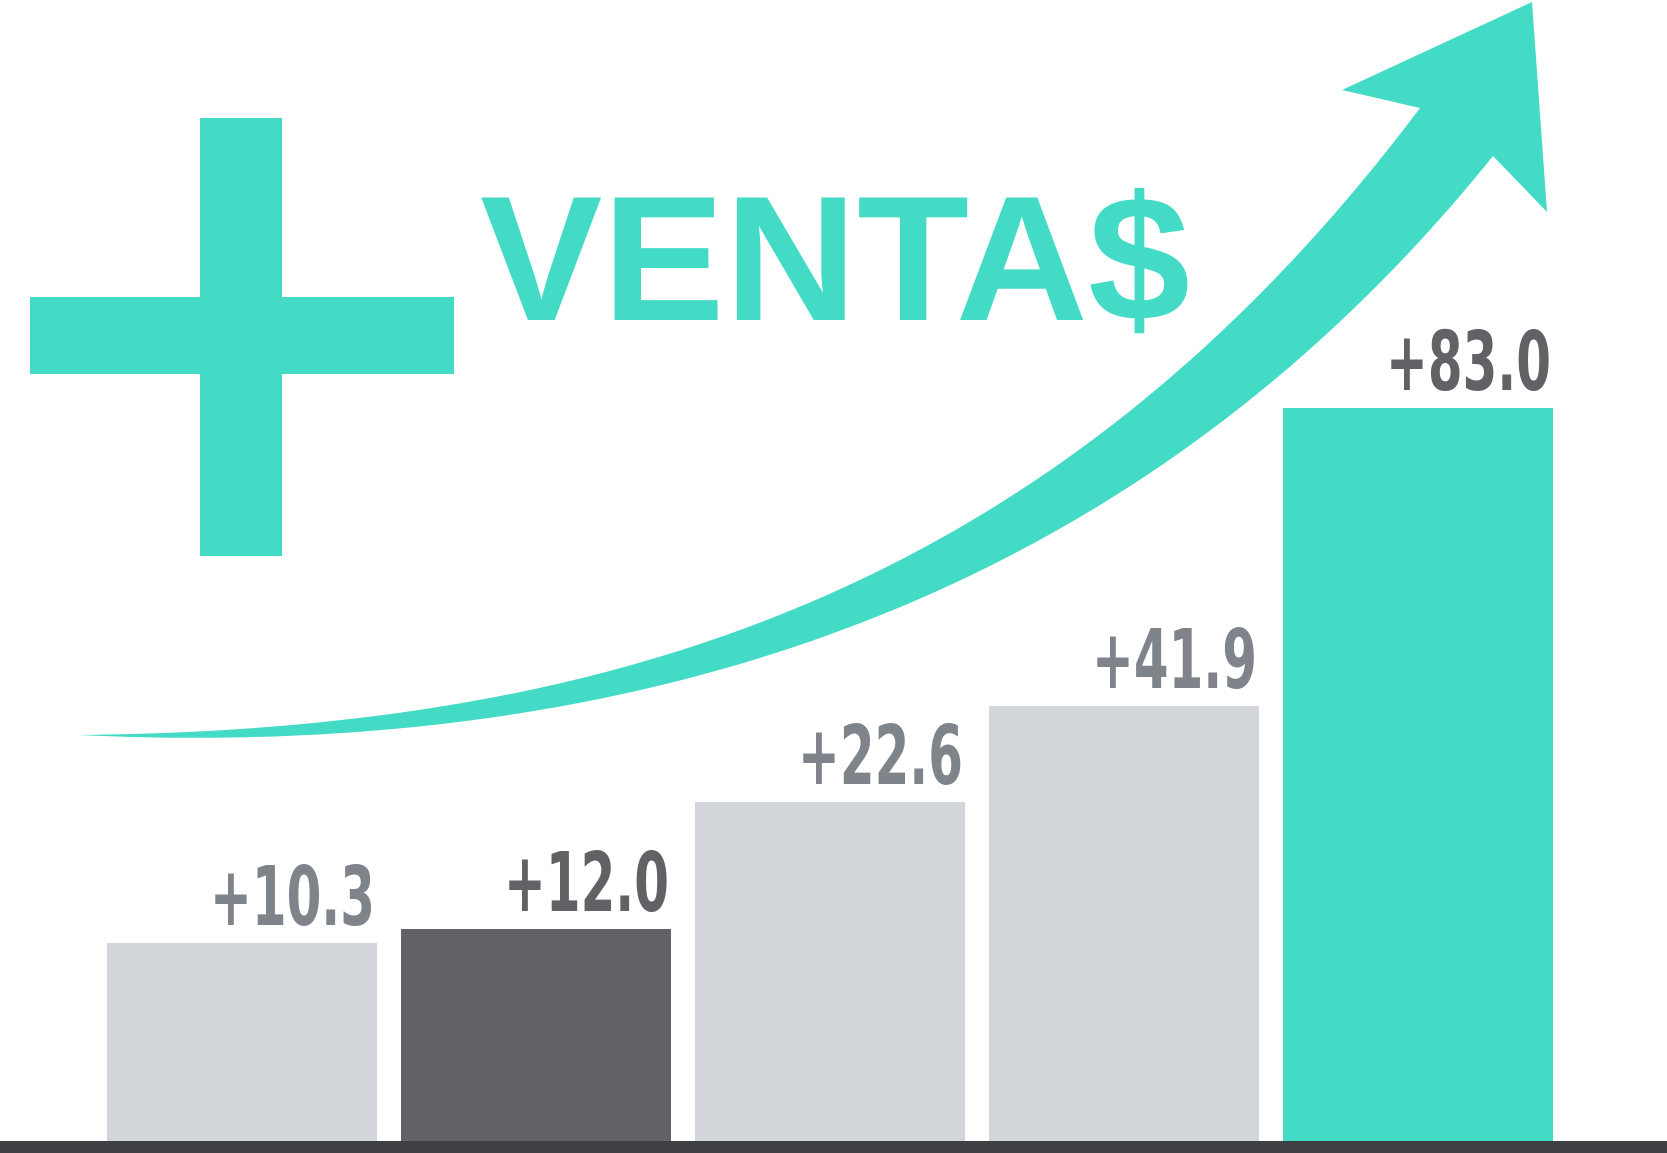 Image resolution: width=1667 pixels, height=1153 pixels. I want to click on data-label-2: +12.0, so click(586, 883).